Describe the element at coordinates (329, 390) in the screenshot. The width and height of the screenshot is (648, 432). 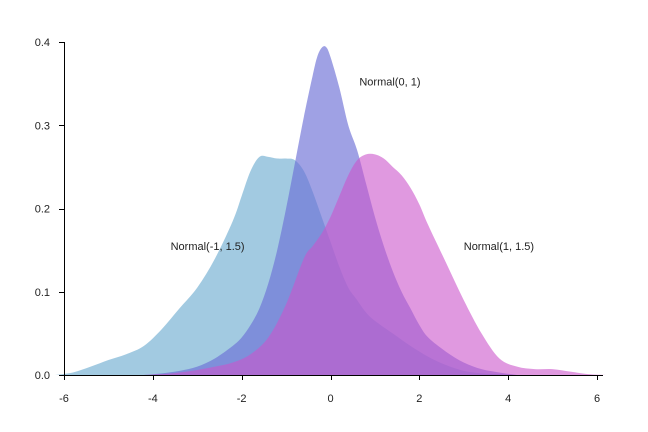
I see `x-ticks: -6 -4 -2 0 2 4 6` at that location.